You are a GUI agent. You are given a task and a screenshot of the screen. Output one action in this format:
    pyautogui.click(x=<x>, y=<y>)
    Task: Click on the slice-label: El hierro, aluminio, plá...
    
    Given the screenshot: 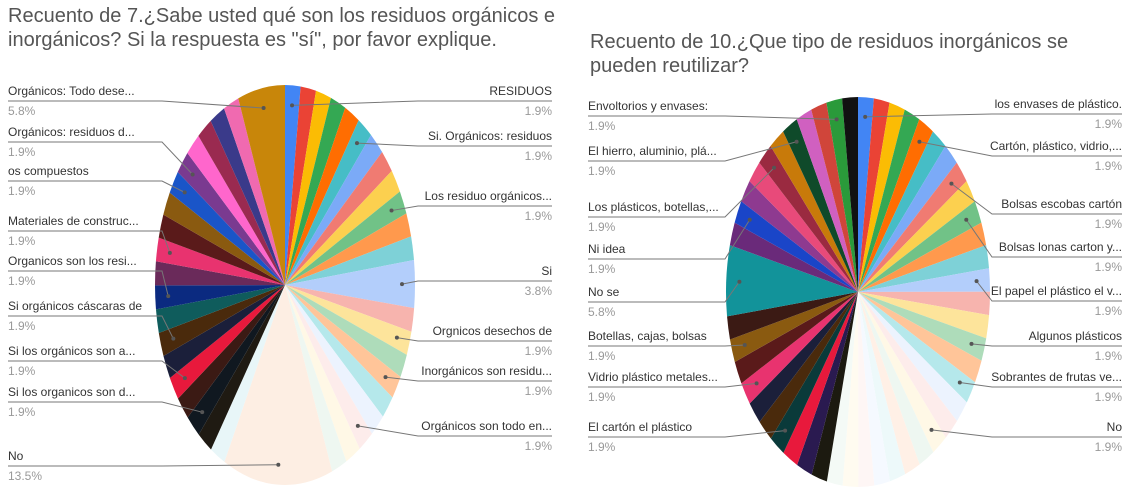 What is the action you would take?
    pyautogui.click(x=652, y=151)
    